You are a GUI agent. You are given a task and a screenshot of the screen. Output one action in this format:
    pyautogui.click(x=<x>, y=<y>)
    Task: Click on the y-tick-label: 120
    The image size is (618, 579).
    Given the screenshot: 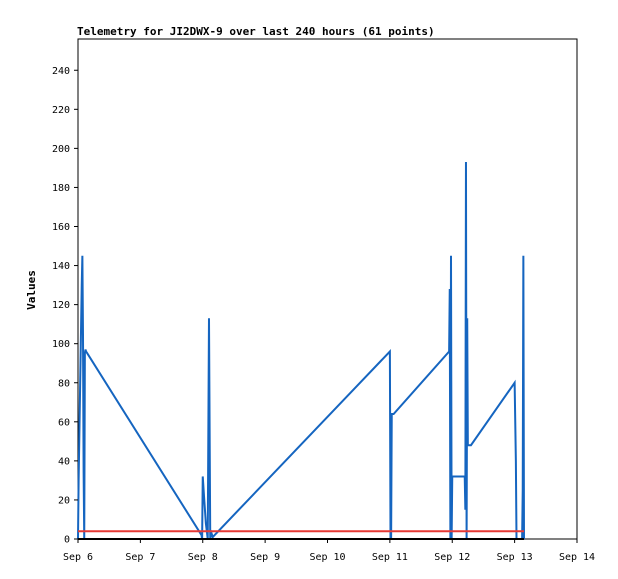 What is the action you would take?
    pyautogui.click(x=61, y=305)
    